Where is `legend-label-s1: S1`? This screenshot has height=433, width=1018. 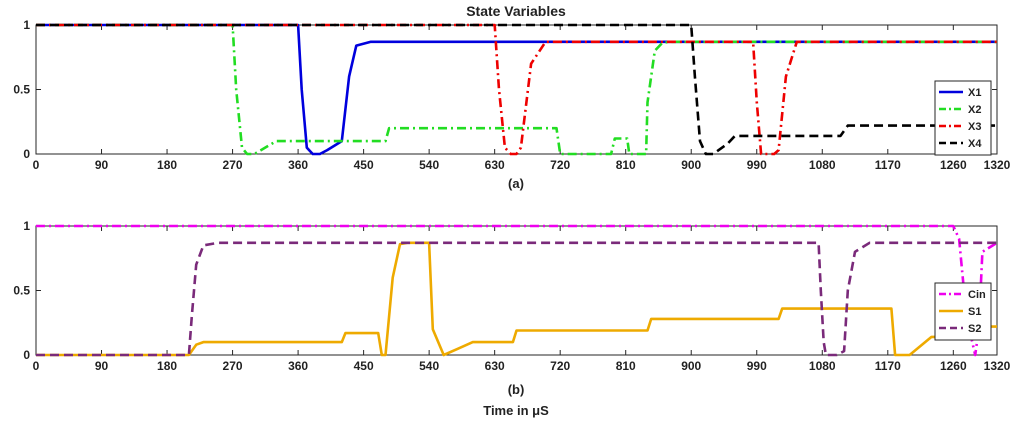 legend-label-s1: S1 is located at coordinates (974, 312).